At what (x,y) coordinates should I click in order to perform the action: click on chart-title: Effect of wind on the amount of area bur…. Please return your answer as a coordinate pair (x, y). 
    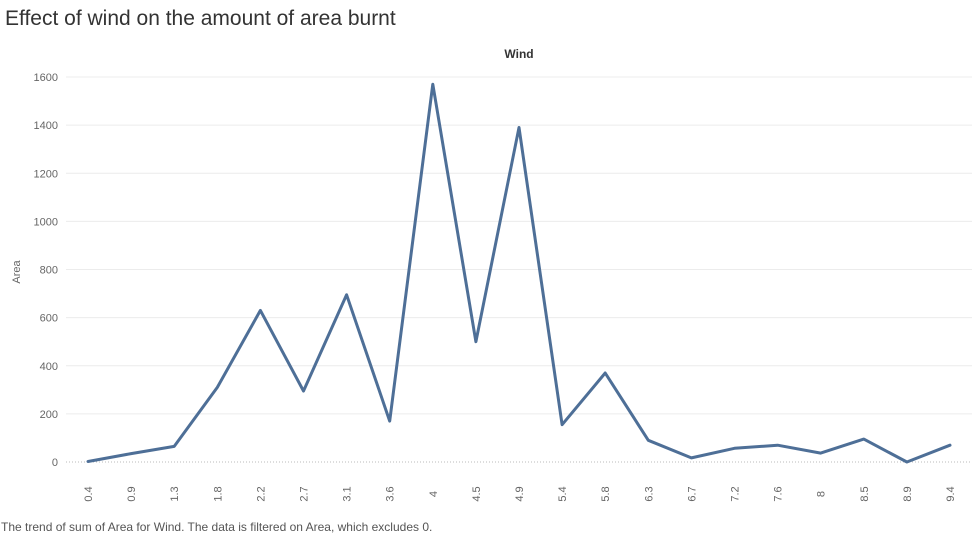
    Looking at the image, I should click on (200, 18).